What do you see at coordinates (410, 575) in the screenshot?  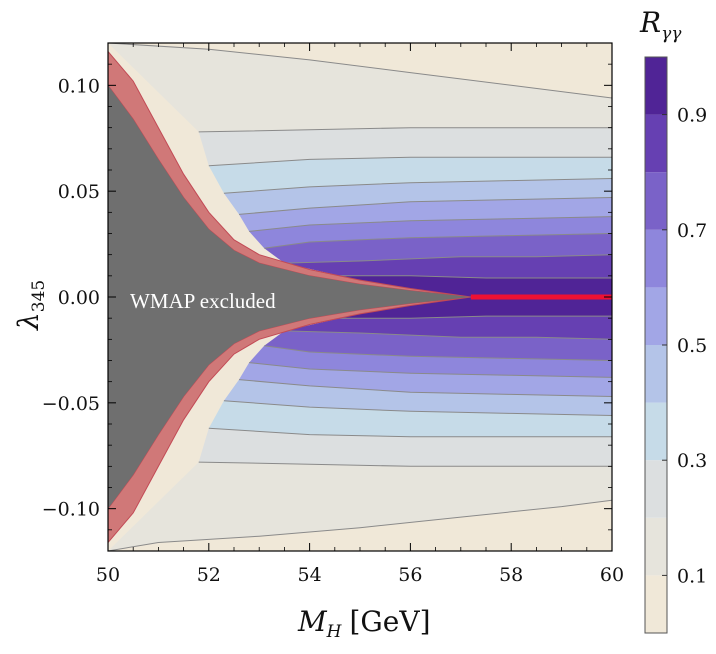 I see `x-tick-label: 56` at bounding box center [410, 575].